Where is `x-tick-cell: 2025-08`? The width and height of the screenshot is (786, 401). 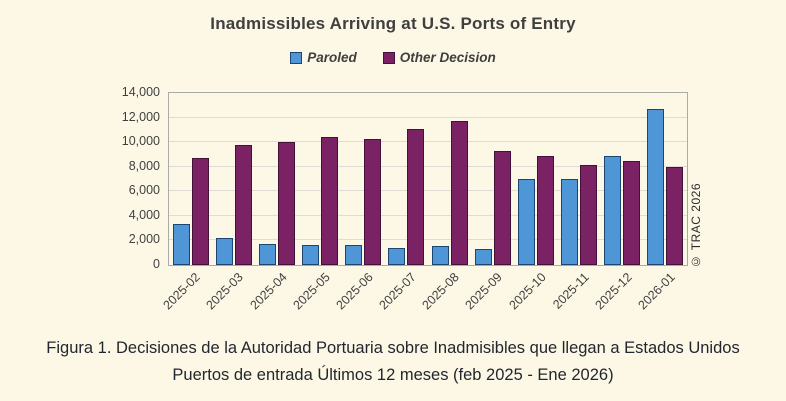
x-tick-cell: 2025-08 is located at coordinates (445, 296).